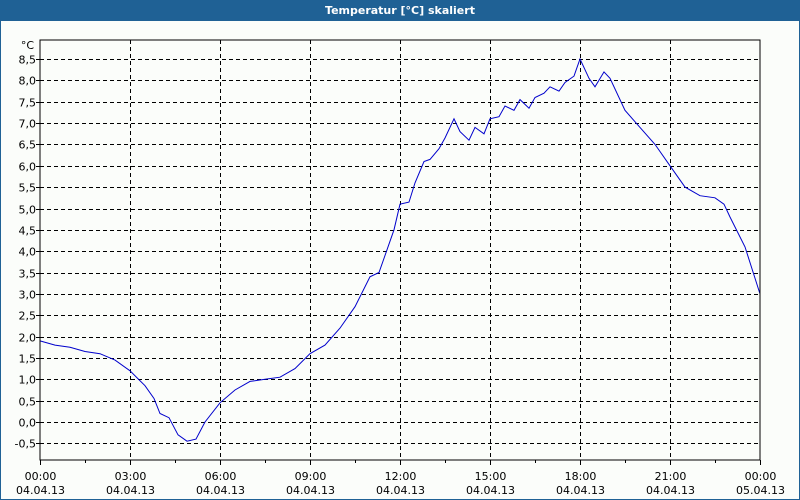 This screenshot has width=800, height=500. I want to click on y-tick-label: 4,5, so click(28, 231).